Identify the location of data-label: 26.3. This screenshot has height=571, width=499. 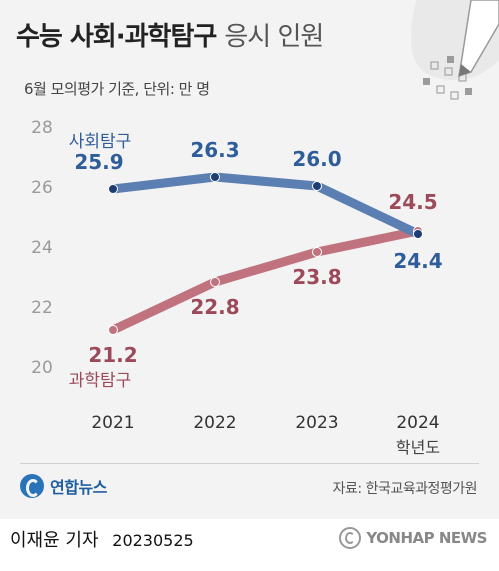
(214, 150).